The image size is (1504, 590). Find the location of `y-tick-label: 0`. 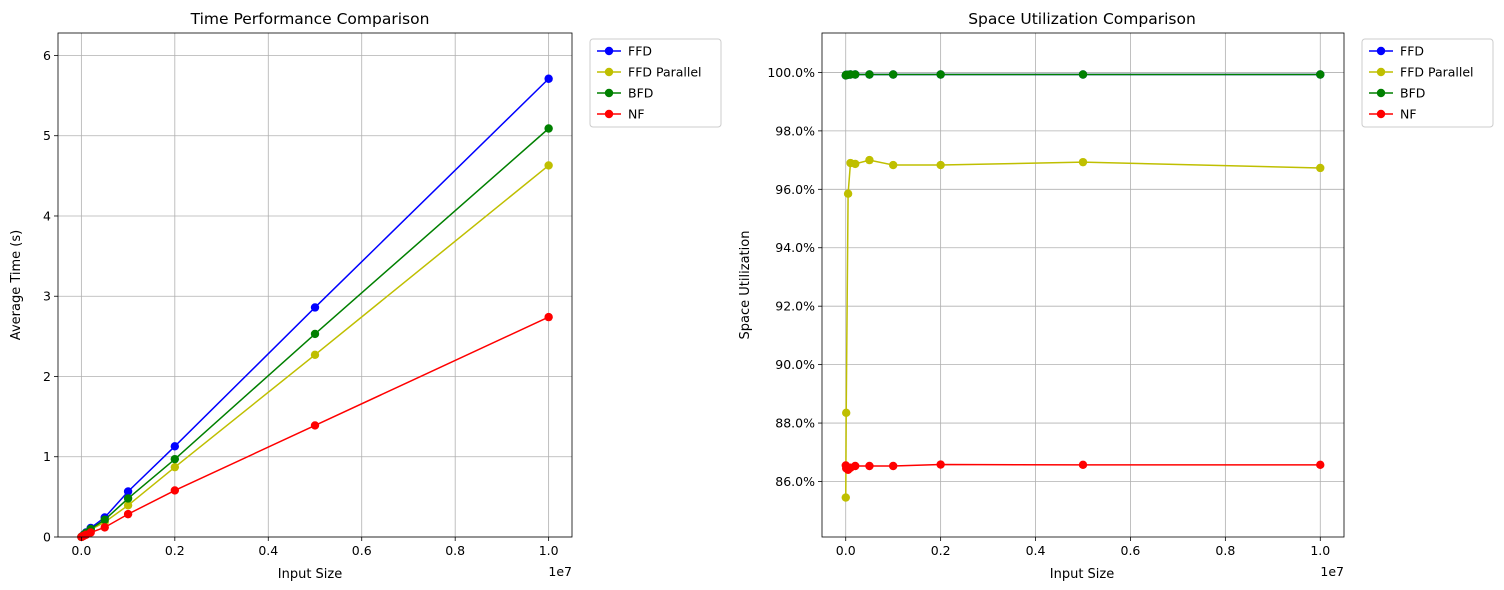

y-tick-label: 0 is located at coordinates (47, 537).